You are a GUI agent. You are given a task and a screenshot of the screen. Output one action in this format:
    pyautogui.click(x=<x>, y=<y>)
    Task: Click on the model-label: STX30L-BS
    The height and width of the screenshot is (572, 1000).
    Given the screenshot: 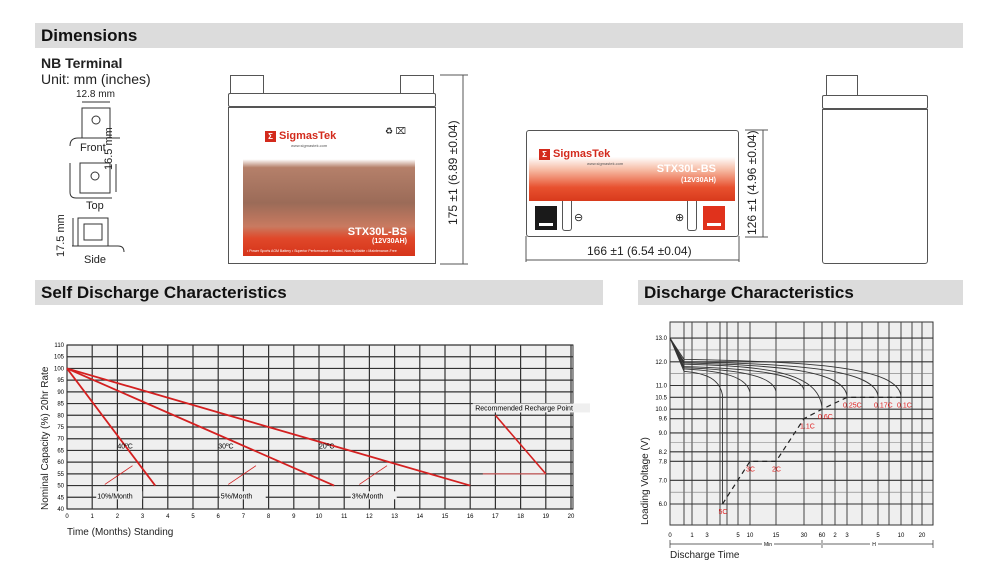 What is the action you would take?
    pyautogui.click(x=377, y=232)
    